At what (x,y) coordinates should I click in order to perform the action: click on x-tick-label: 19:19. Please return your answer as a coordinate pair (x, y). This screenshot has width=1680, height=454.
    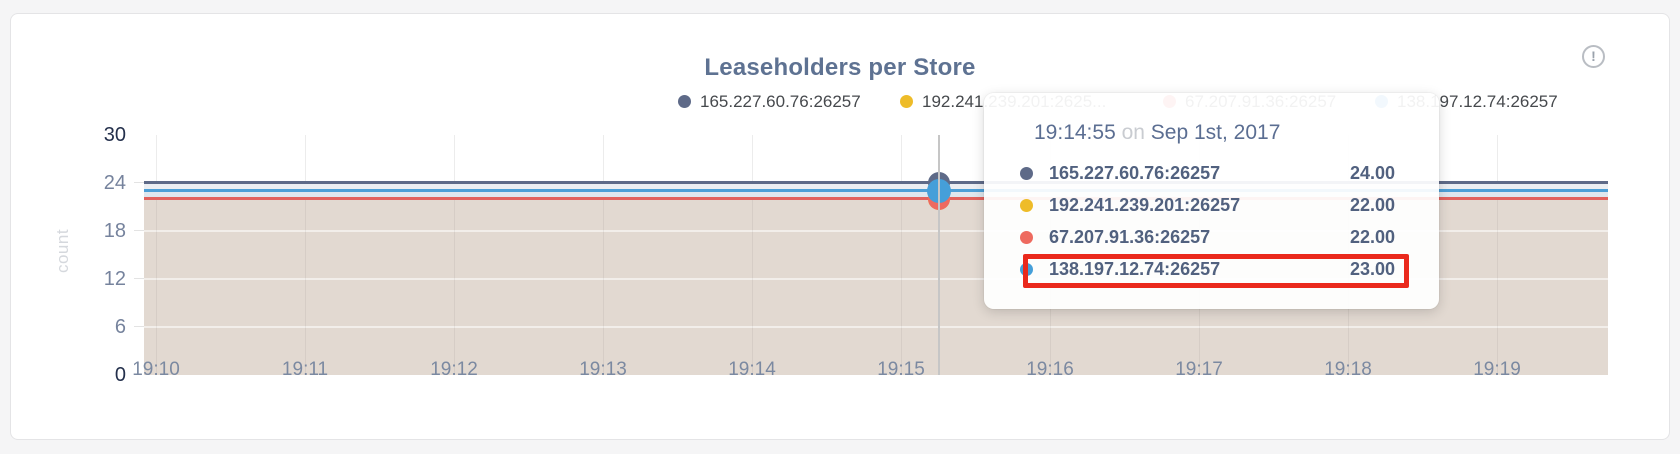
    Looking at the image, I should click on (1497, 369).